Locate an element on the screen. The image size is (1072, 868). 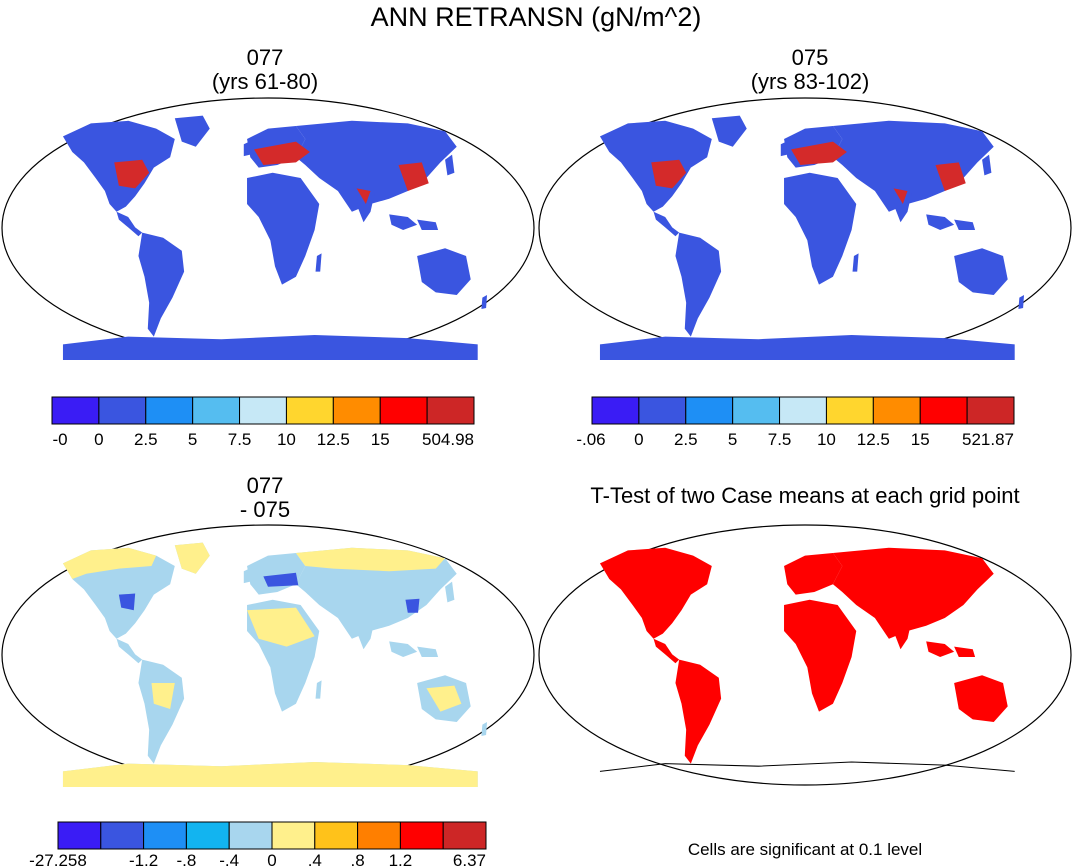
panel-title-077: 077 (yrs 61-80) is located at coordinates (265, 70).